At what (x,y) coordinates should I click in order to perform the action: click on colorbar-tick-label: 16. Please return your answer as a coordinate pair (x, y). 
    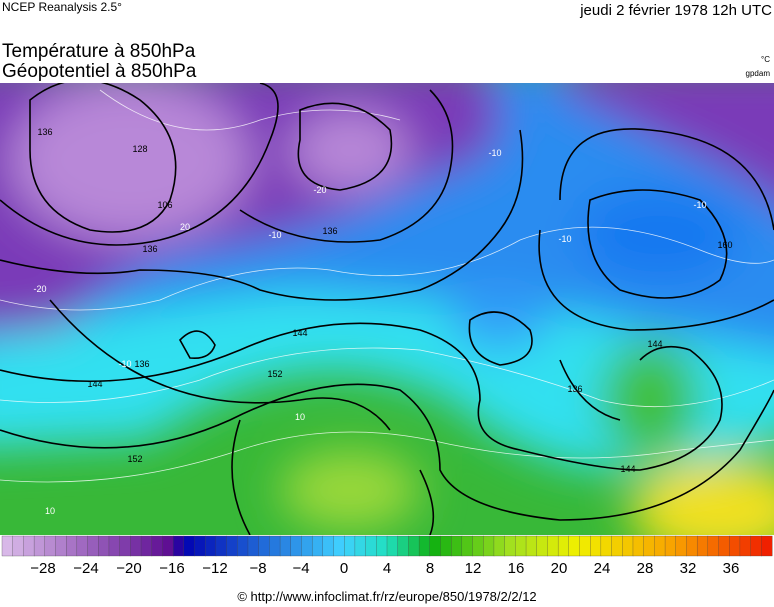
    Looking at the image, I should click on (516, 568).